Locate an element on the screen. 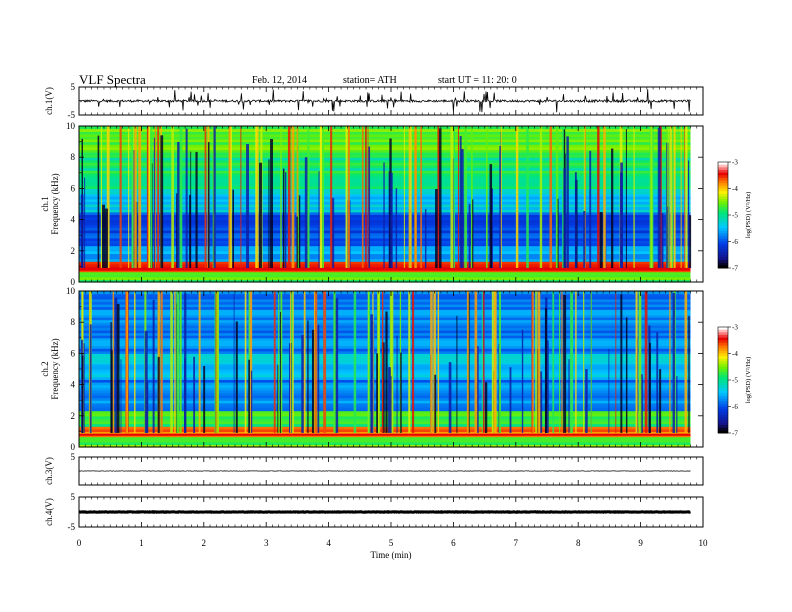 This screenshot has width=792, height=612. x-tick-label: 10 is located at coordinates (704, 543).